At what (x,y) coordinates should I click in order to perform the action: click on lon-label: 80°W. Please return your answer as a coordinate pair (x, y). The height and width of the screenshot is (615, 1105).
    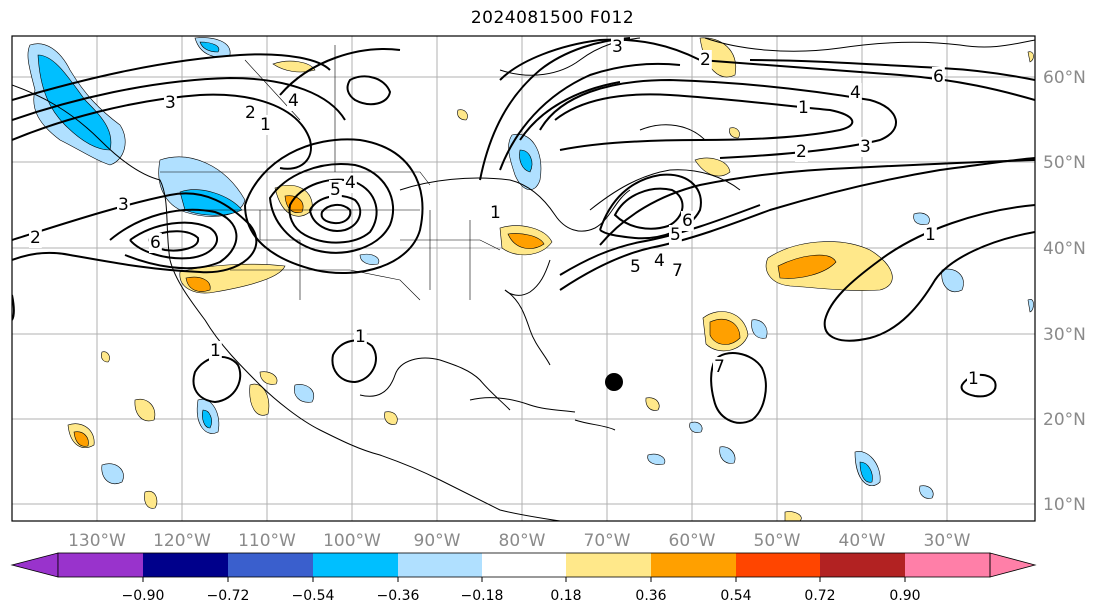
    Looking at the image, I should click on (522, 541).